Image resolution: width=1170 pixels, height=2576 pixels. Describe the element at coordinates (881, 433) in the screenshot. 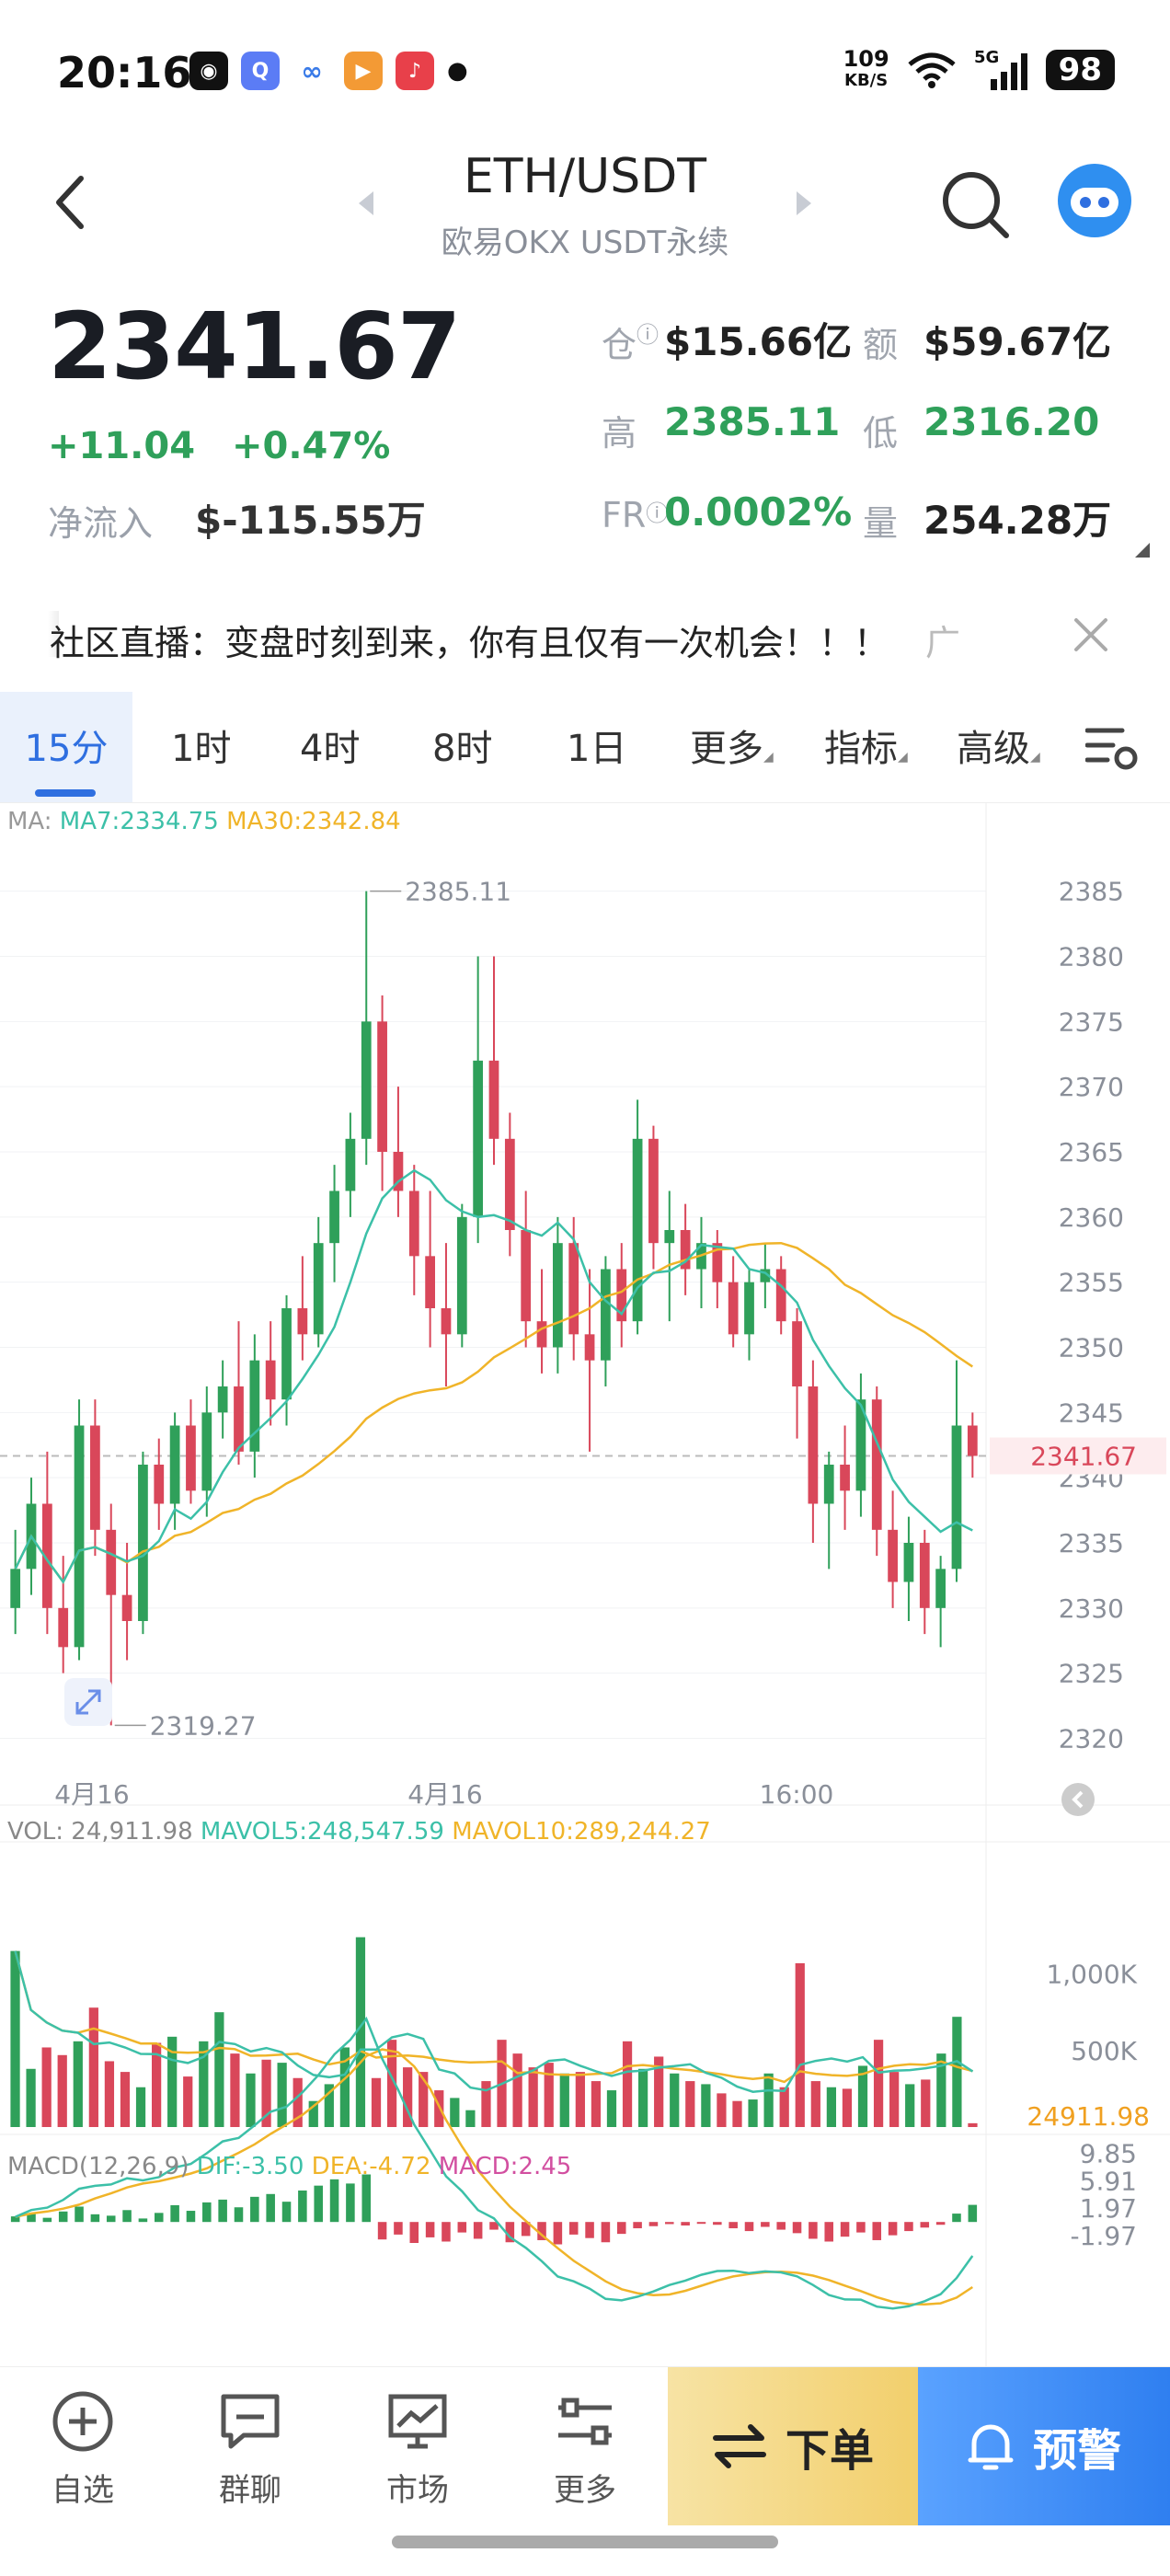

I see `low-label: 低` at that location.